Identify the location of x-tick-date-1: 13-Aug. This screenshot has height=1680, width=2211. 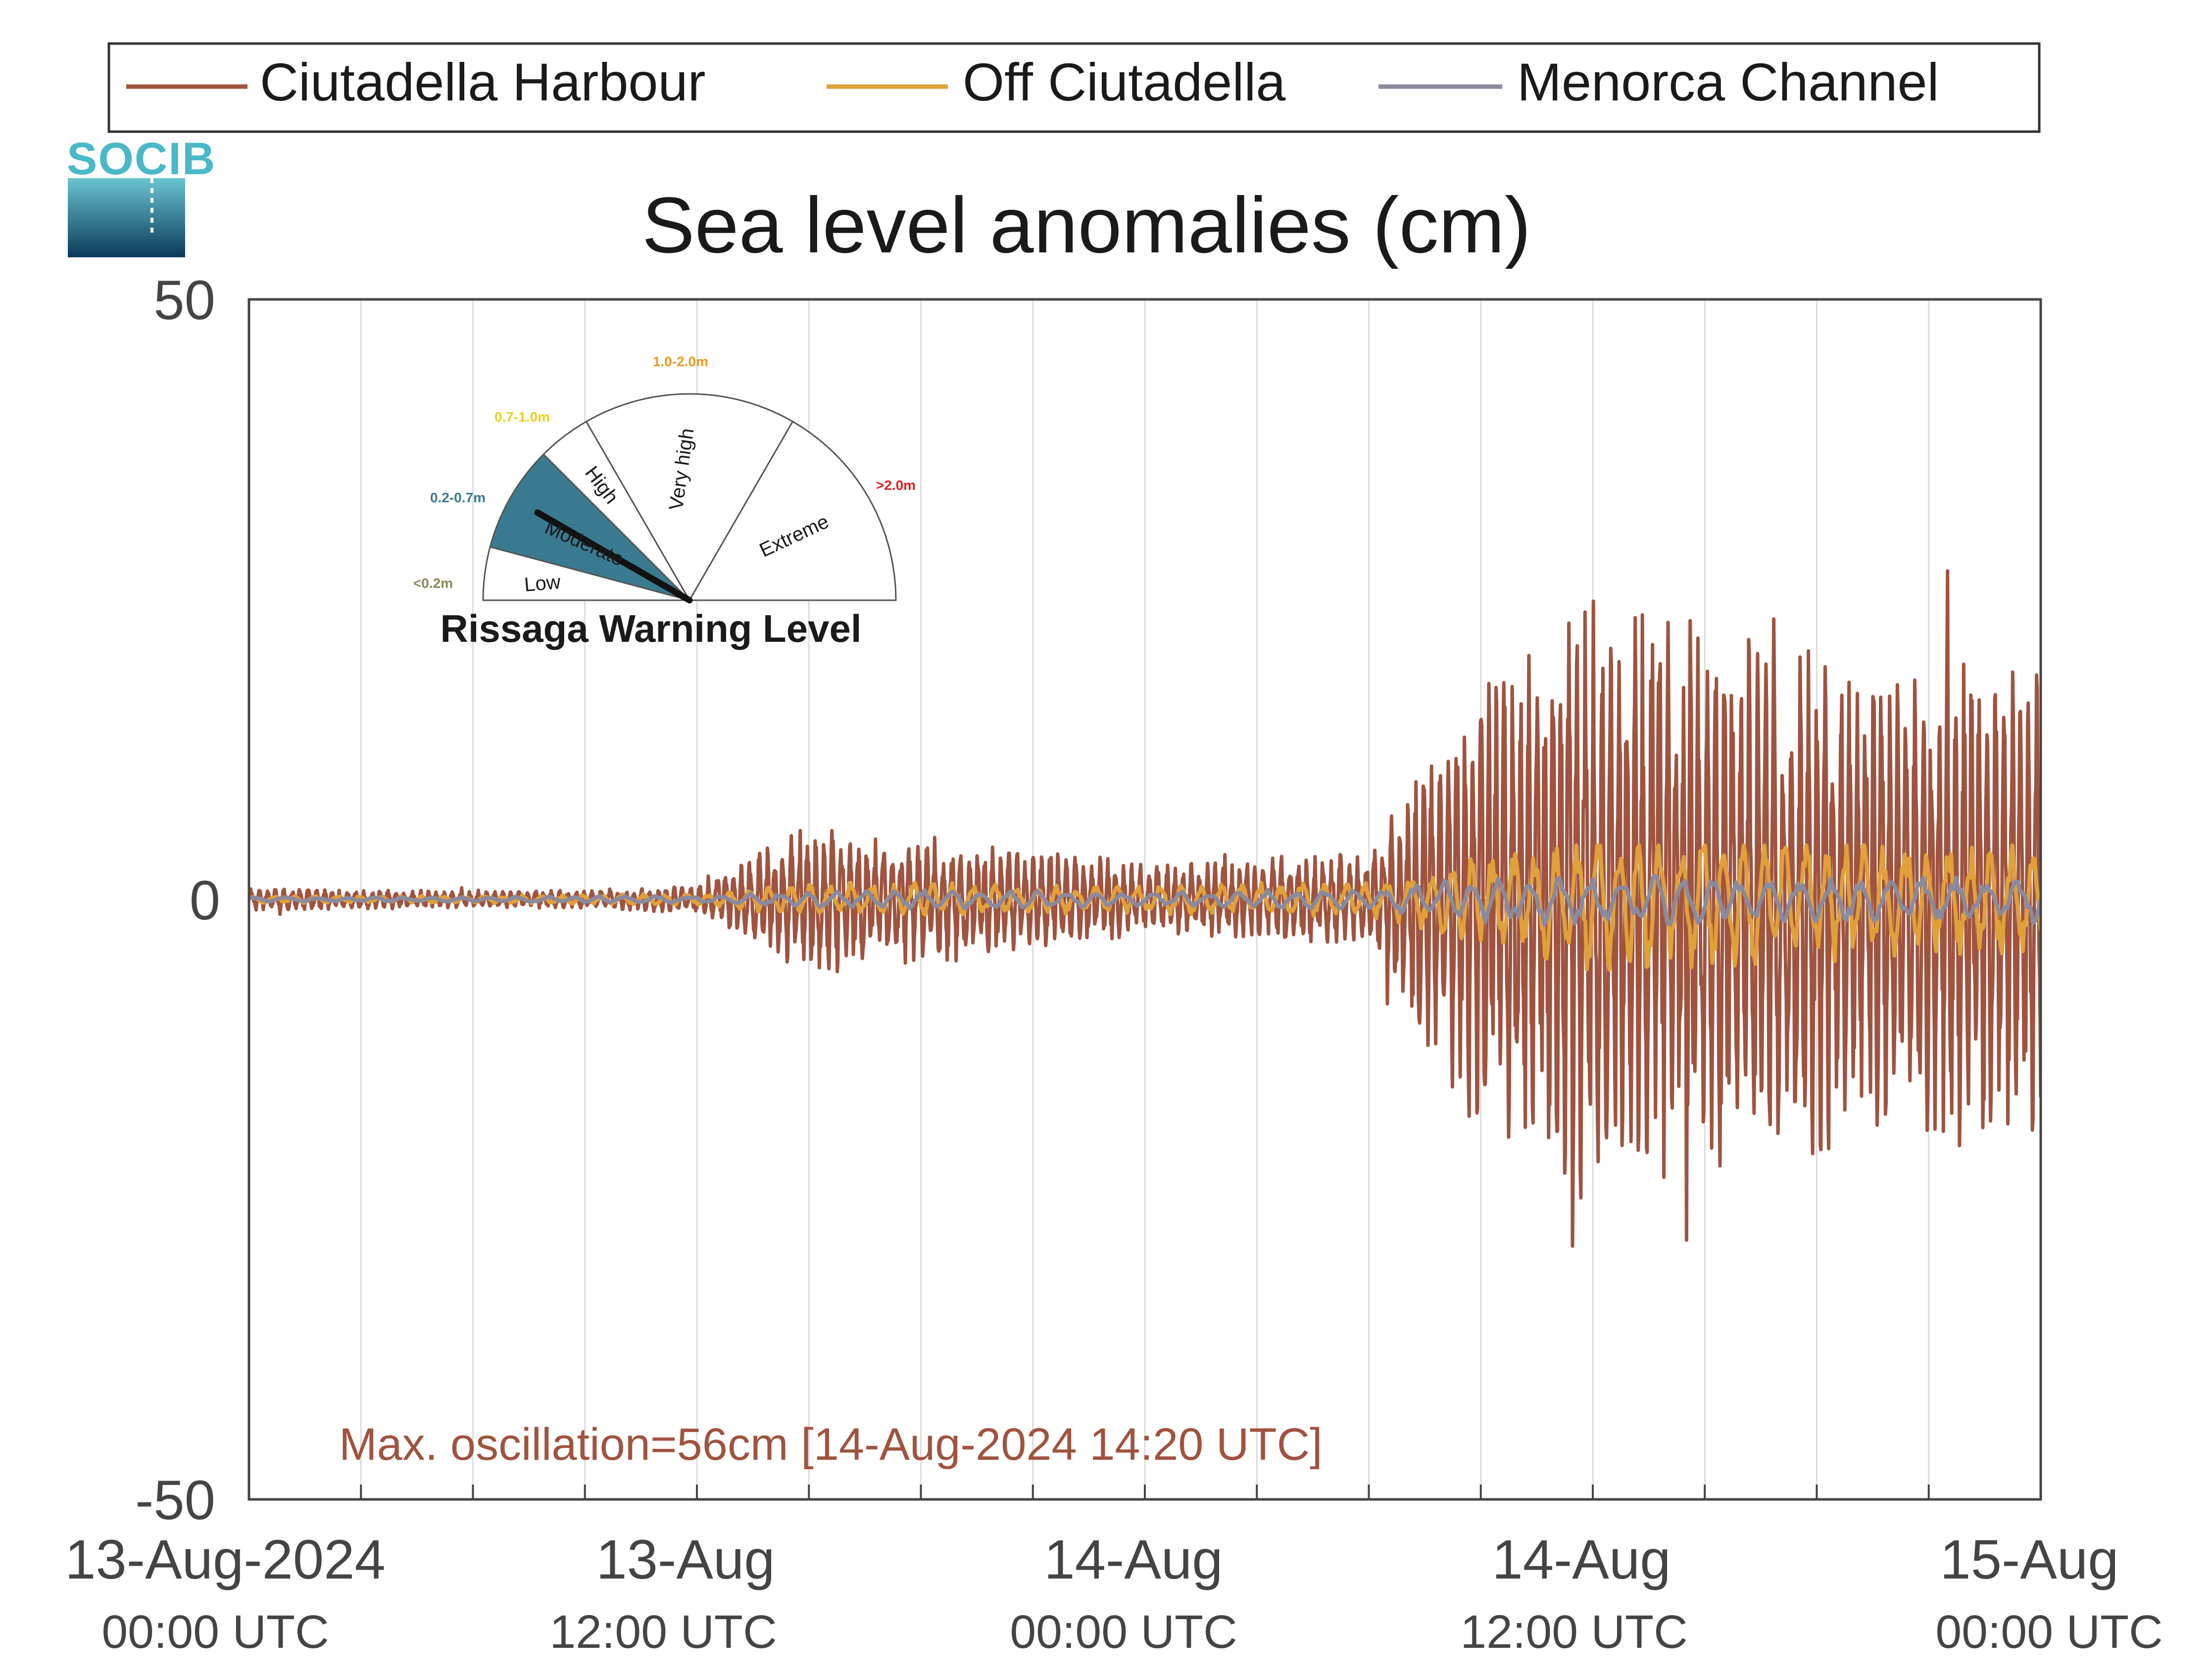
(685, 1560).